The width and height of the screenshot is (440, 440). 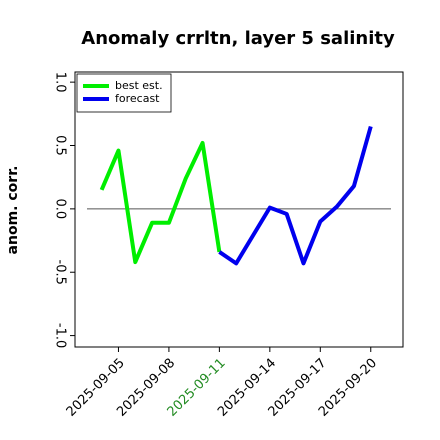 I want to click on y-tick-label: 0.5, so click(x=60, y=145).